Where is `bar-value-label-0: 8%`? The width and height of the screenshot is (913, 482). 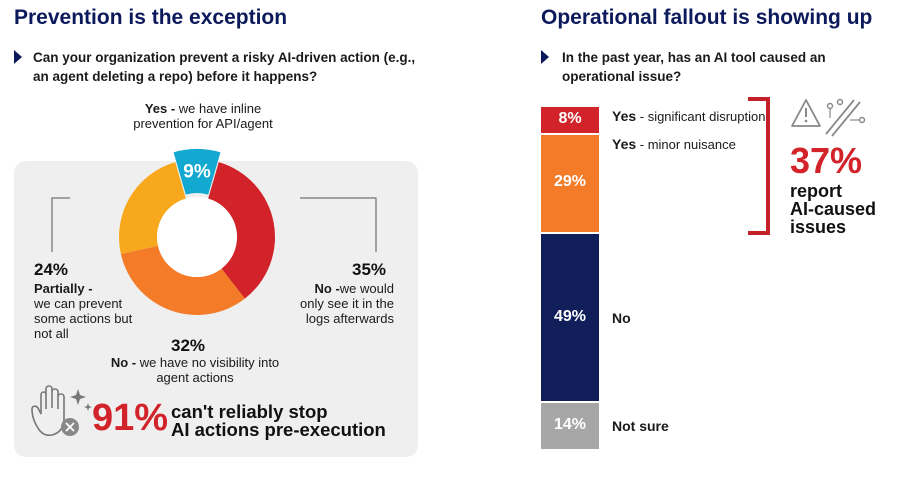
bar-value-label-0: 8% is located at coordinates (570, 118).